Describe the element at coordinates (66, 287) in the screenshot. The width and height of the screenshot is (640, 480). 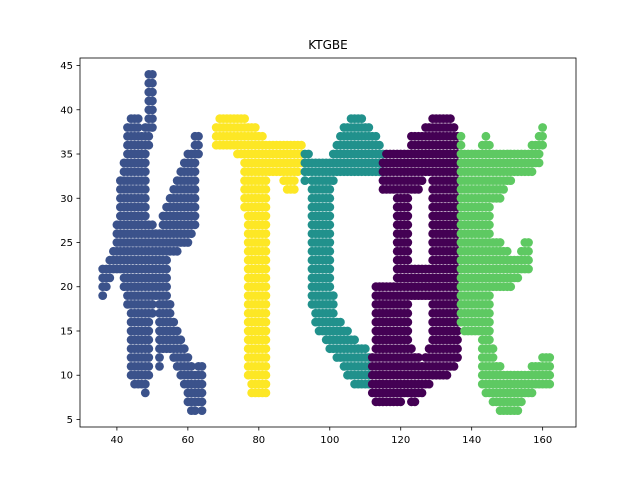
I see `y-tick-label: 20` at that location.